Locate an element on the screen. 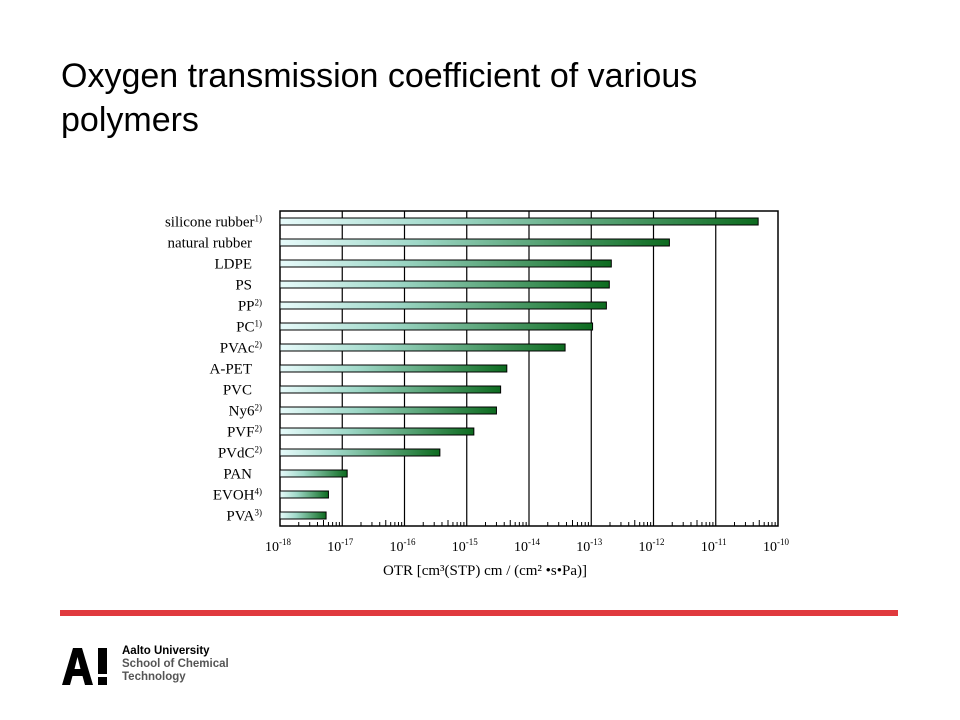 The width and height of the screenshot is (960, 720). aalto-logo-mark is located at coordinates (84, 666).